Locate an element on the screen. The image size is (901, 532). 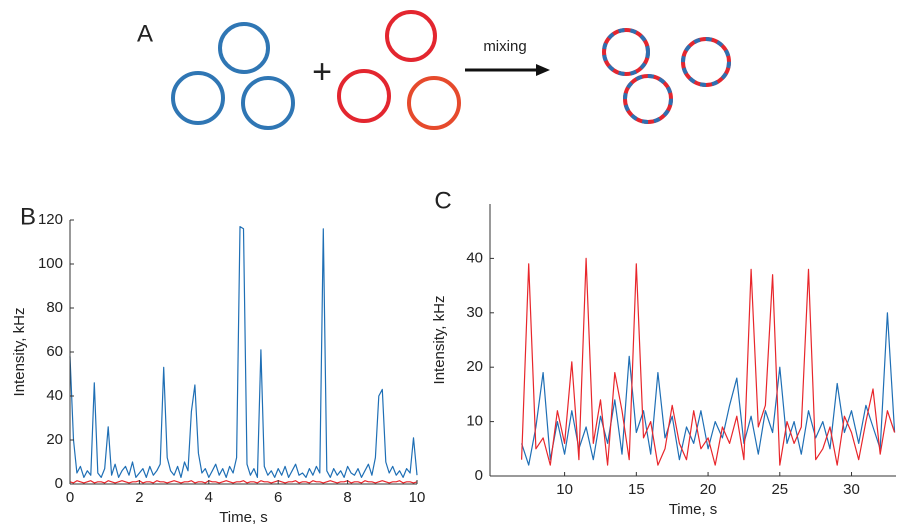
x-tick-label: 2 is located at coordinates (139, 497).